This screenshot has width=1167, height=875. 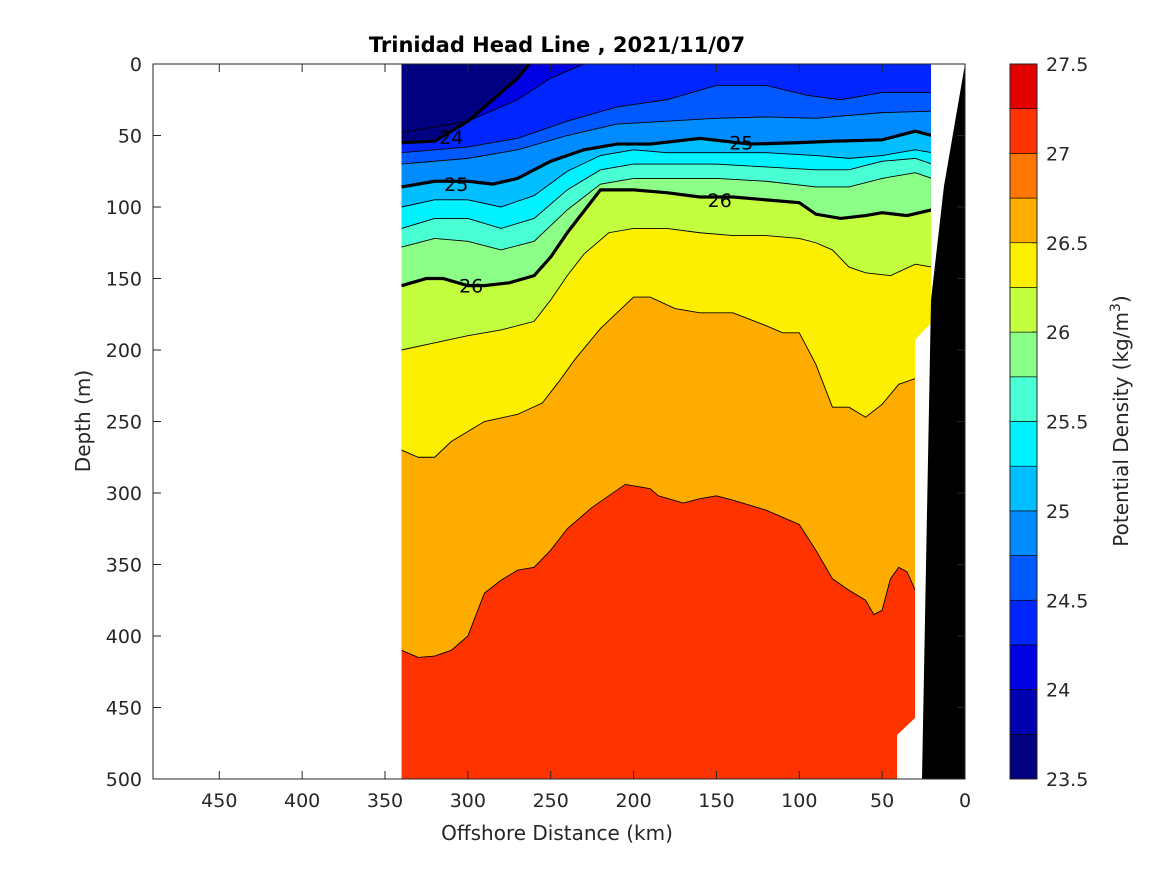 What do you see at coordinates (219, 801) in the screenshot?
I see `x-tick-label: 450` at bounding box center [219, 801].